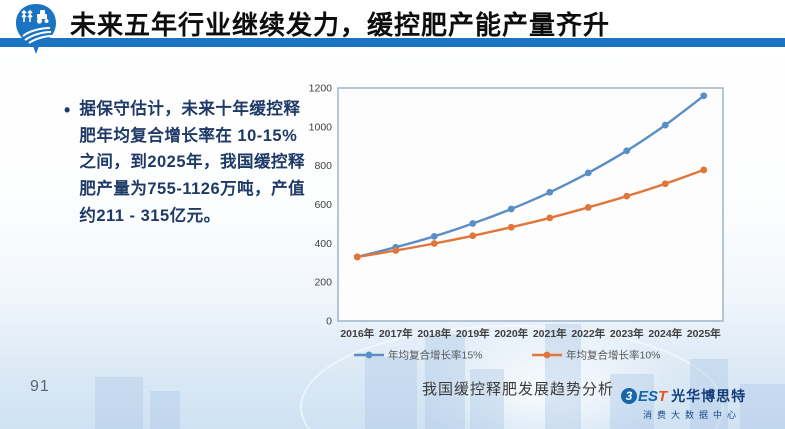 This screenshot has height=429, width=785. What do you see at coordinates (323, 205) in the screenshot?
I see `y-axis-label: 600` at bounding box center [323, 205].